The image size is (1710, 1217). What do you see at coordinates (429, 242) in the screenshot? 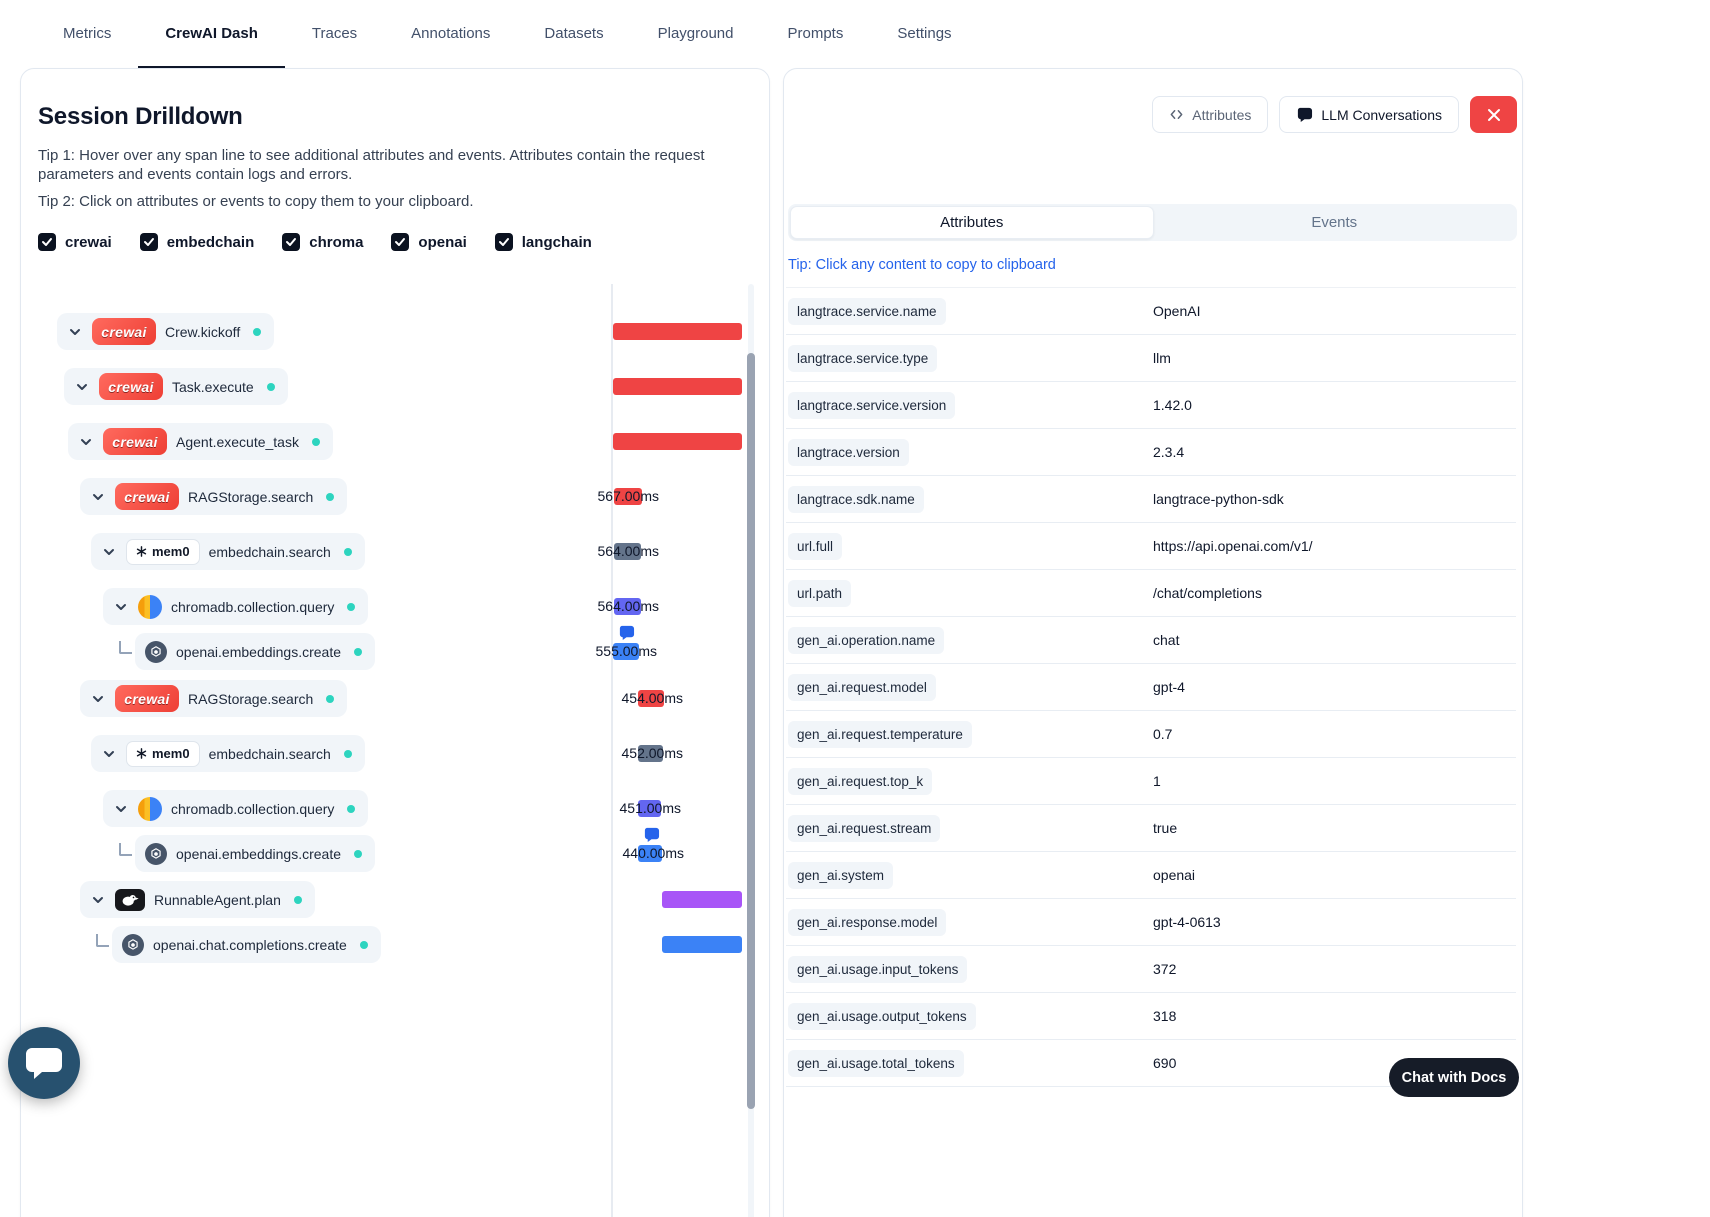
I see `filter-openai: openai` at bounding box center [429, 242].